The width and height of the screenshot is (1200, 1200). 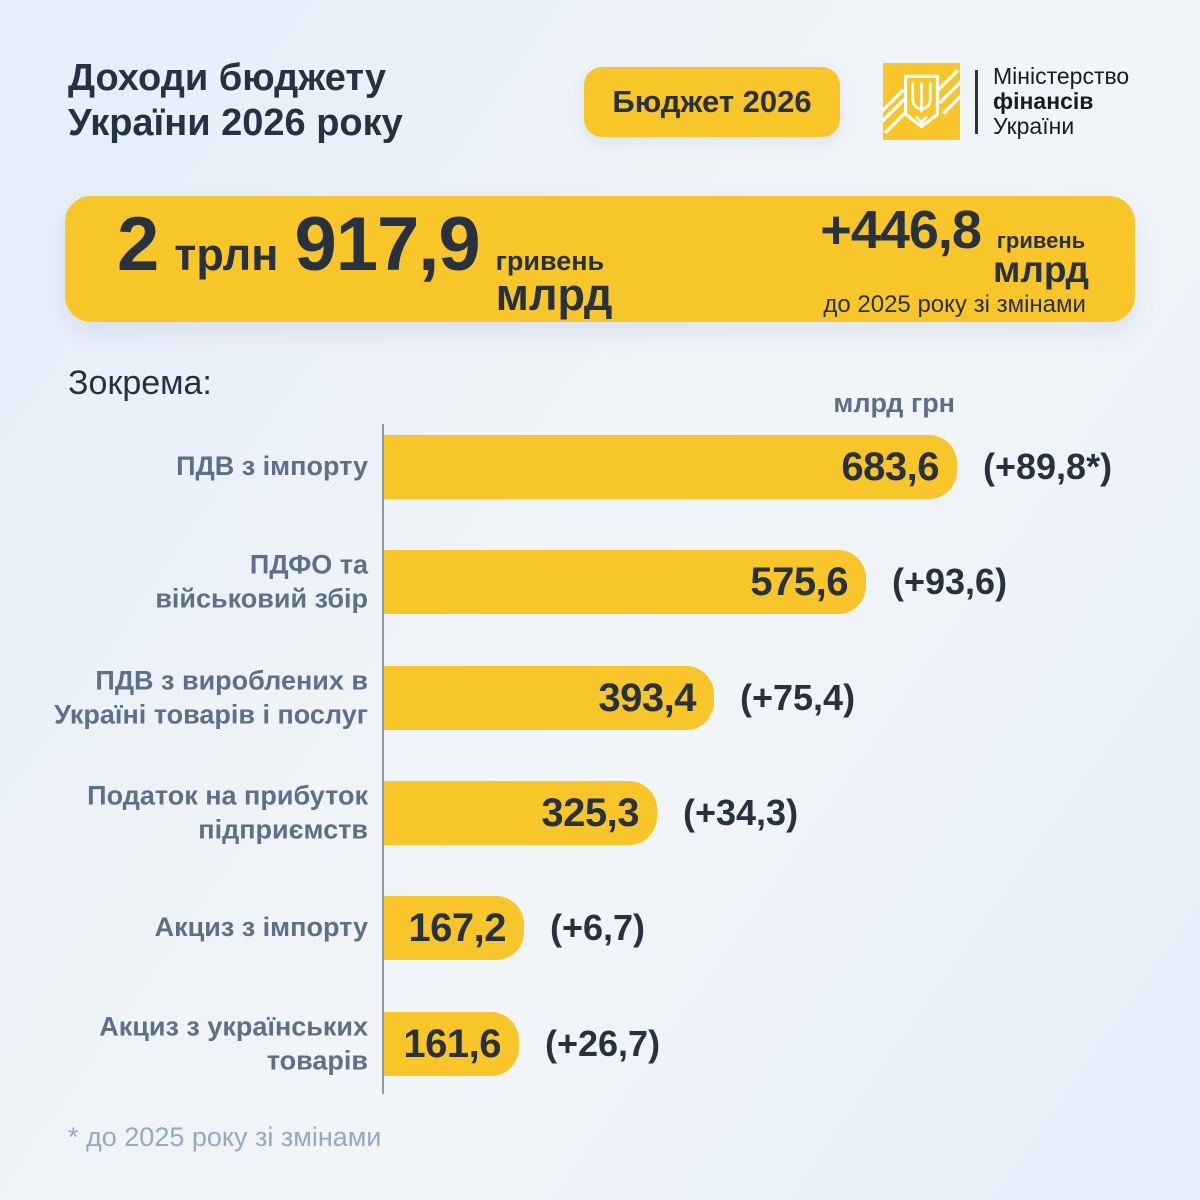 I want to click on total-delta-caption: до 2025 року зі змінами, so click(x=954, y=304).